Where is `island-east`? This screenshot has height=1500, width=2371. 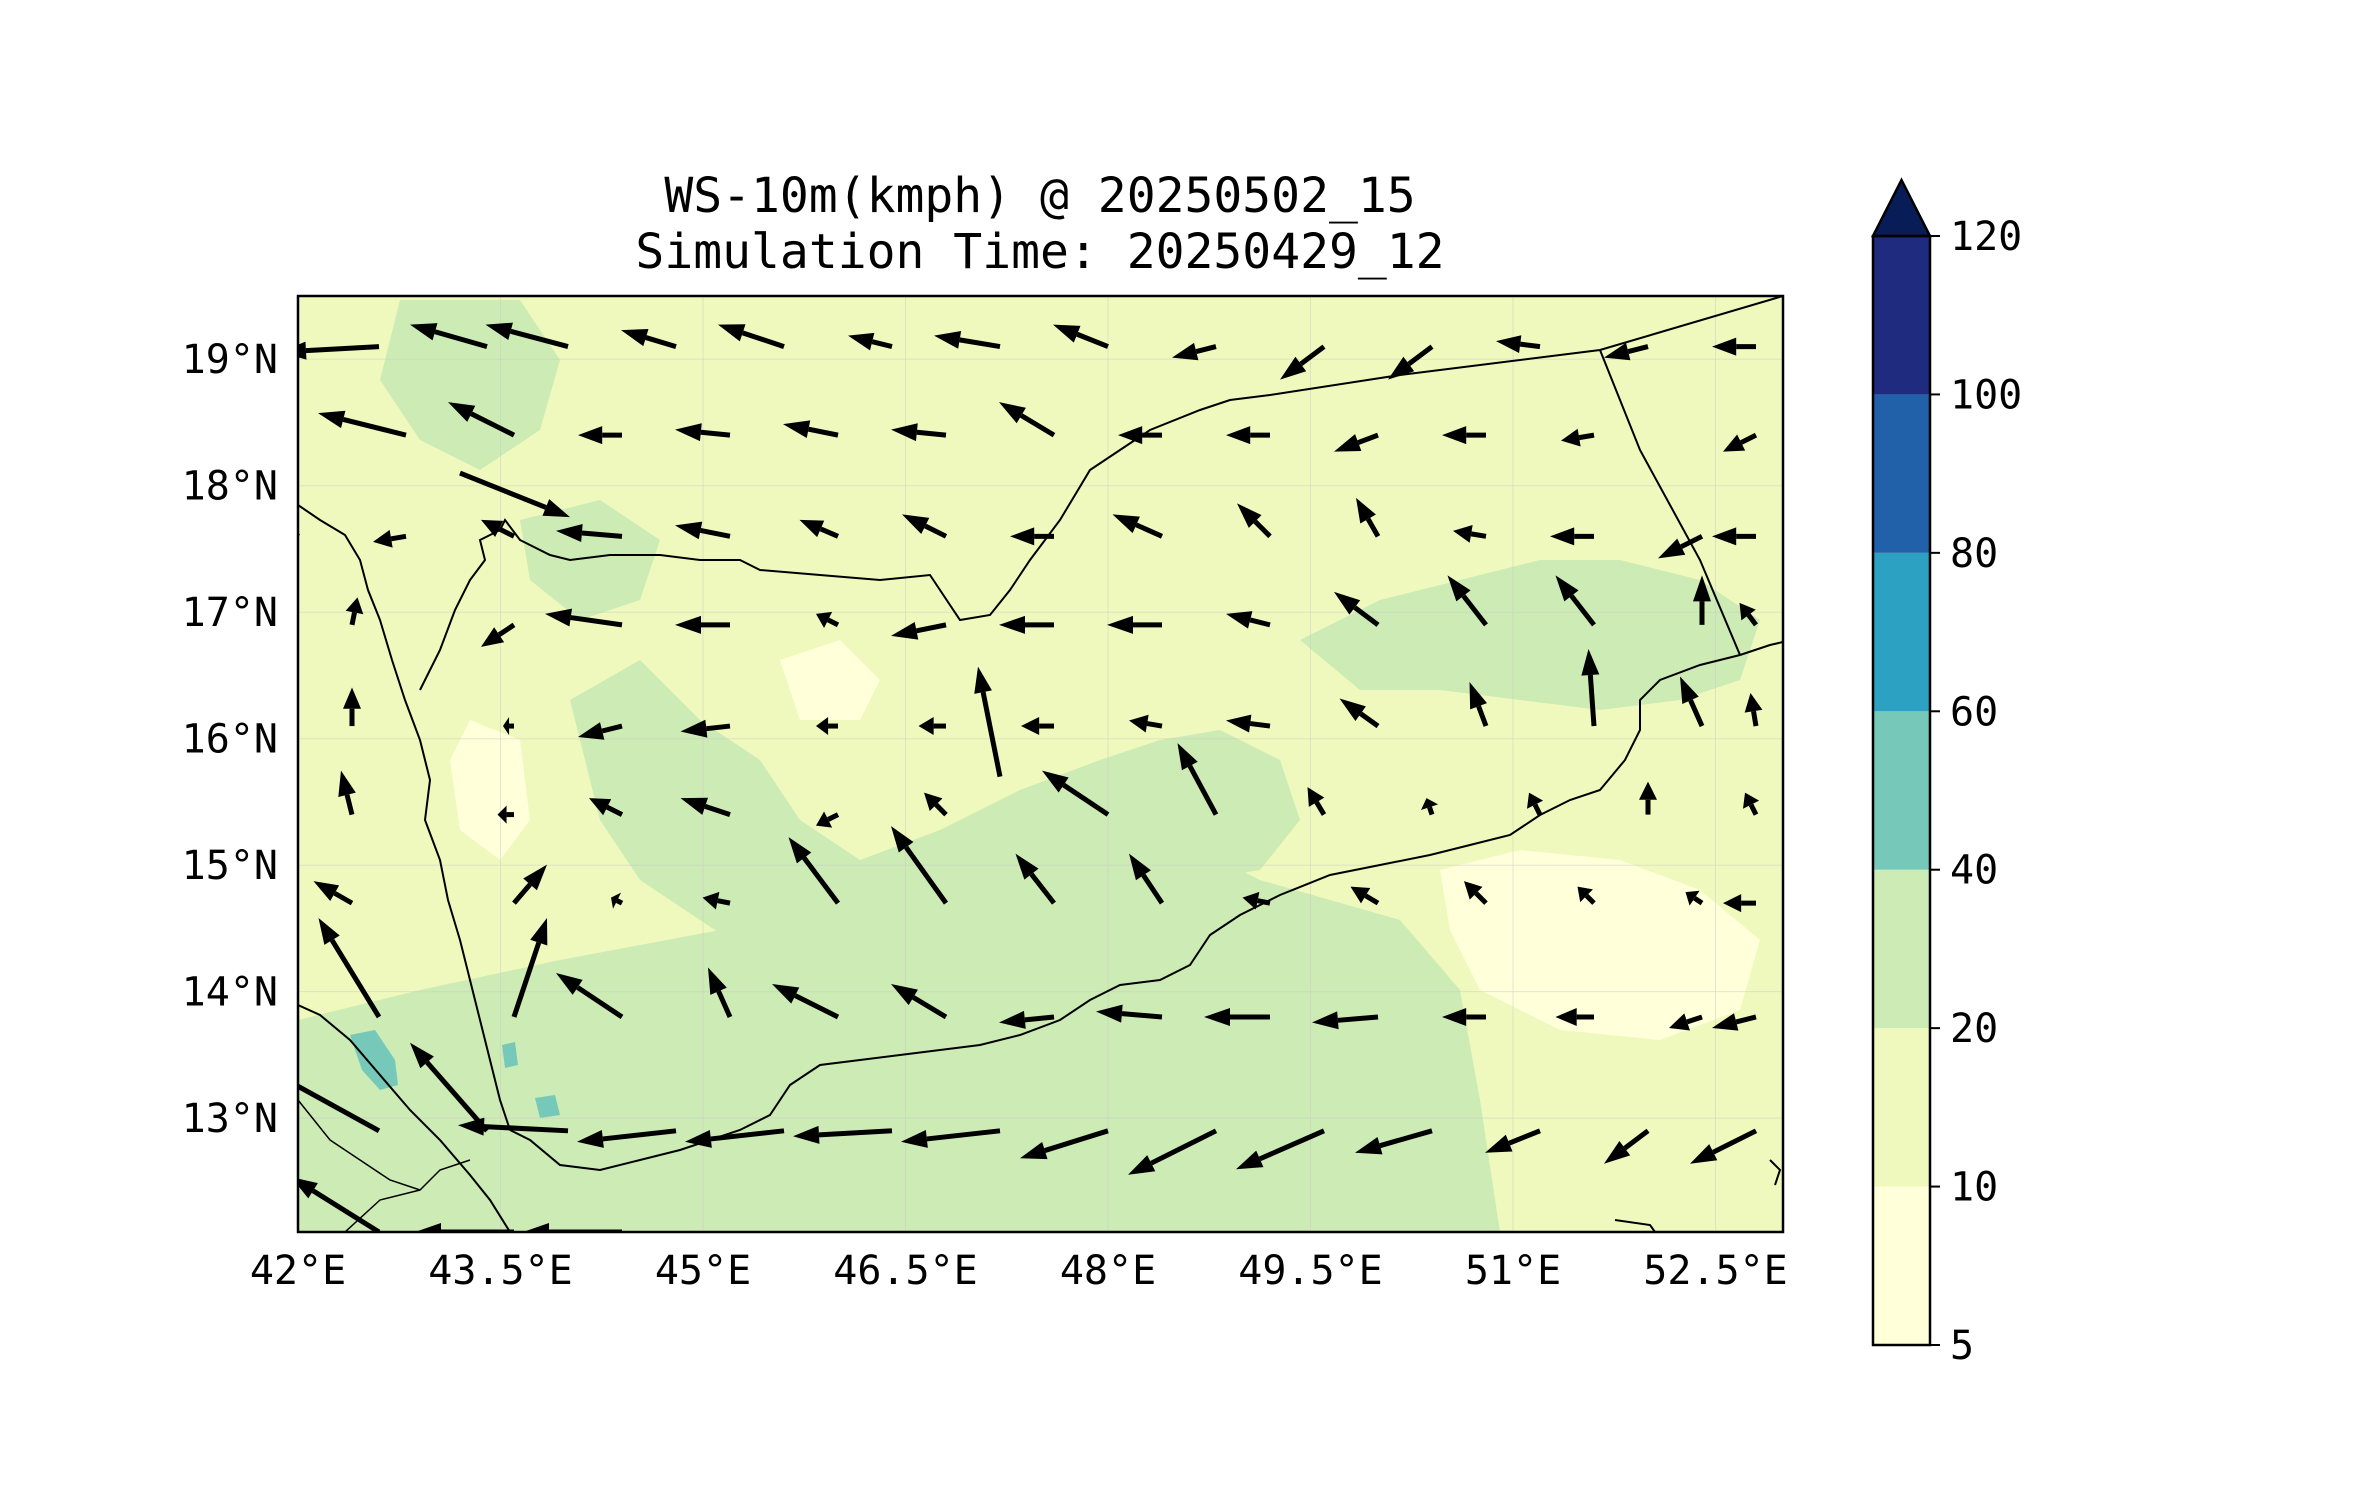
island-east is located at coordinates (1775, 1172).